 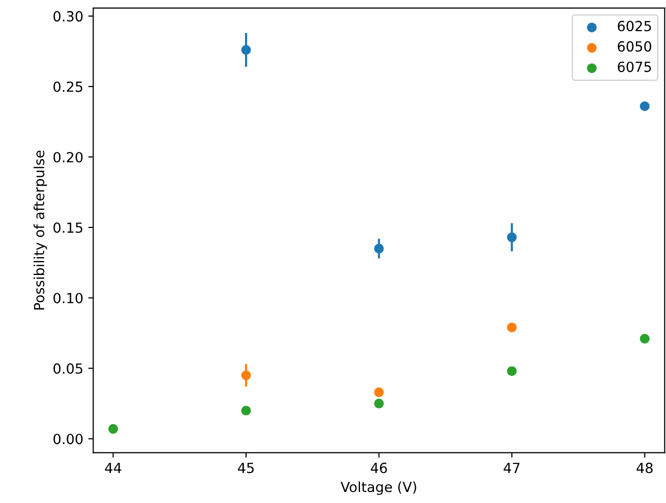 I want to click on legend-label: 6075, so click(x=634, y=67).